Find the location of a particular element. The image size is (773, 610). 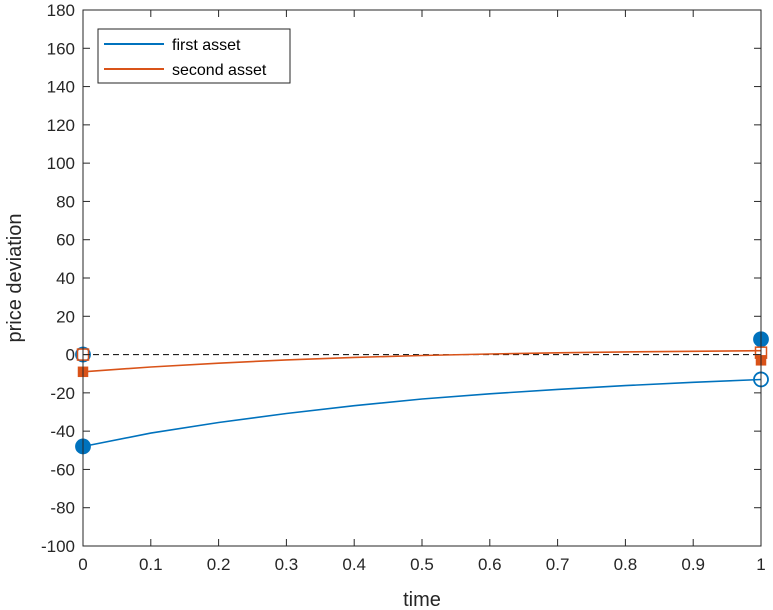

x-tick-label: 0.5 is located at coordinates (422, 564).